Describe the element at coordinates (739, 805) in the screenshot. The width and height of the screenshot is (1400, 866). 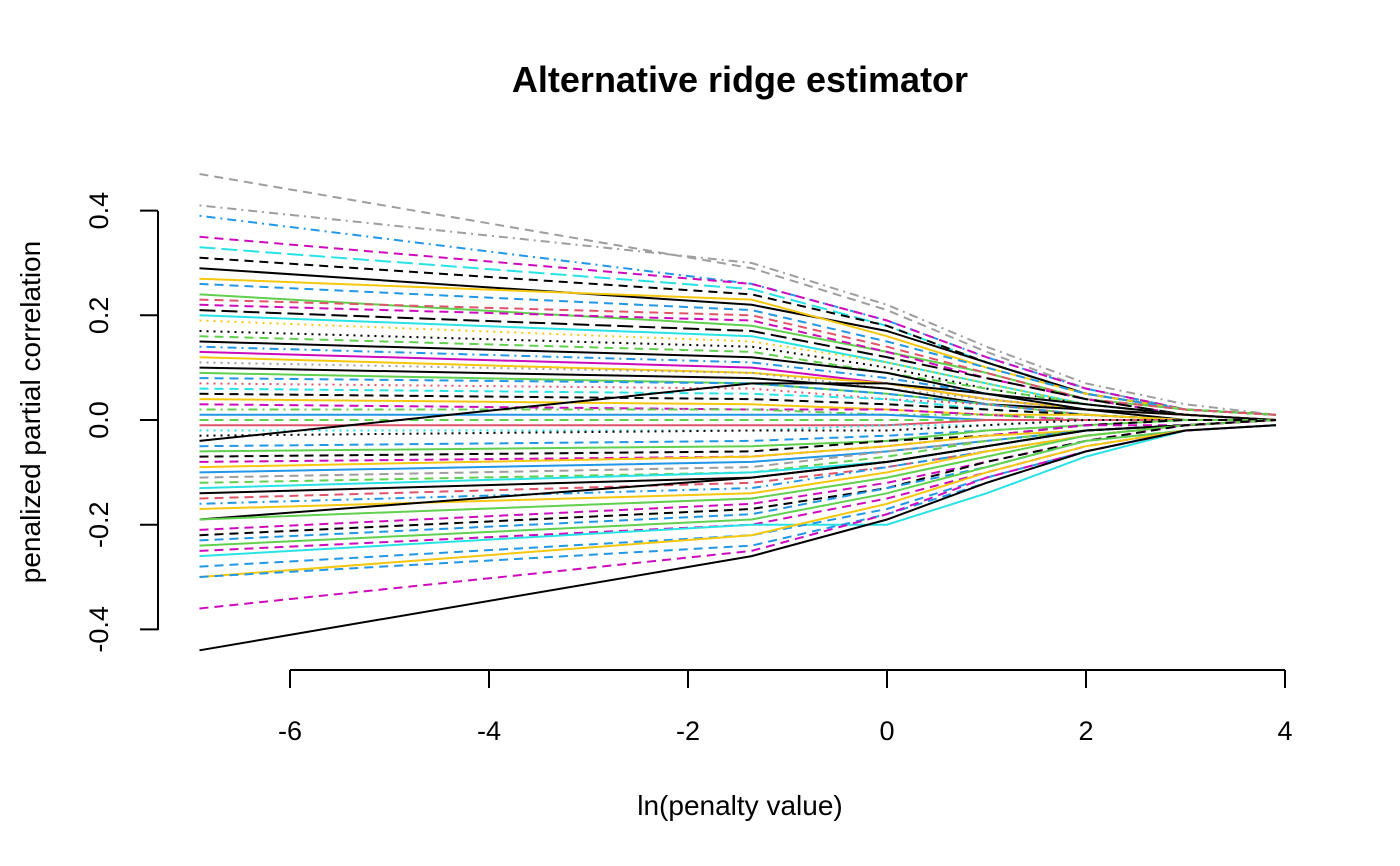
I see `x-axis-label: ln(penalty value)` at that location.